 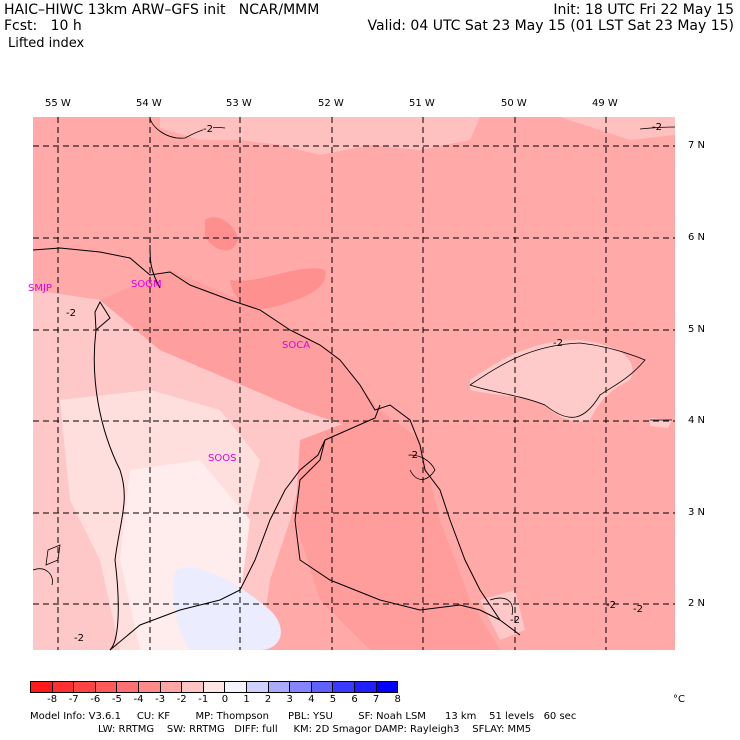 I want to click on colorbar-tick-label: 5, so click(x=333, y=699).